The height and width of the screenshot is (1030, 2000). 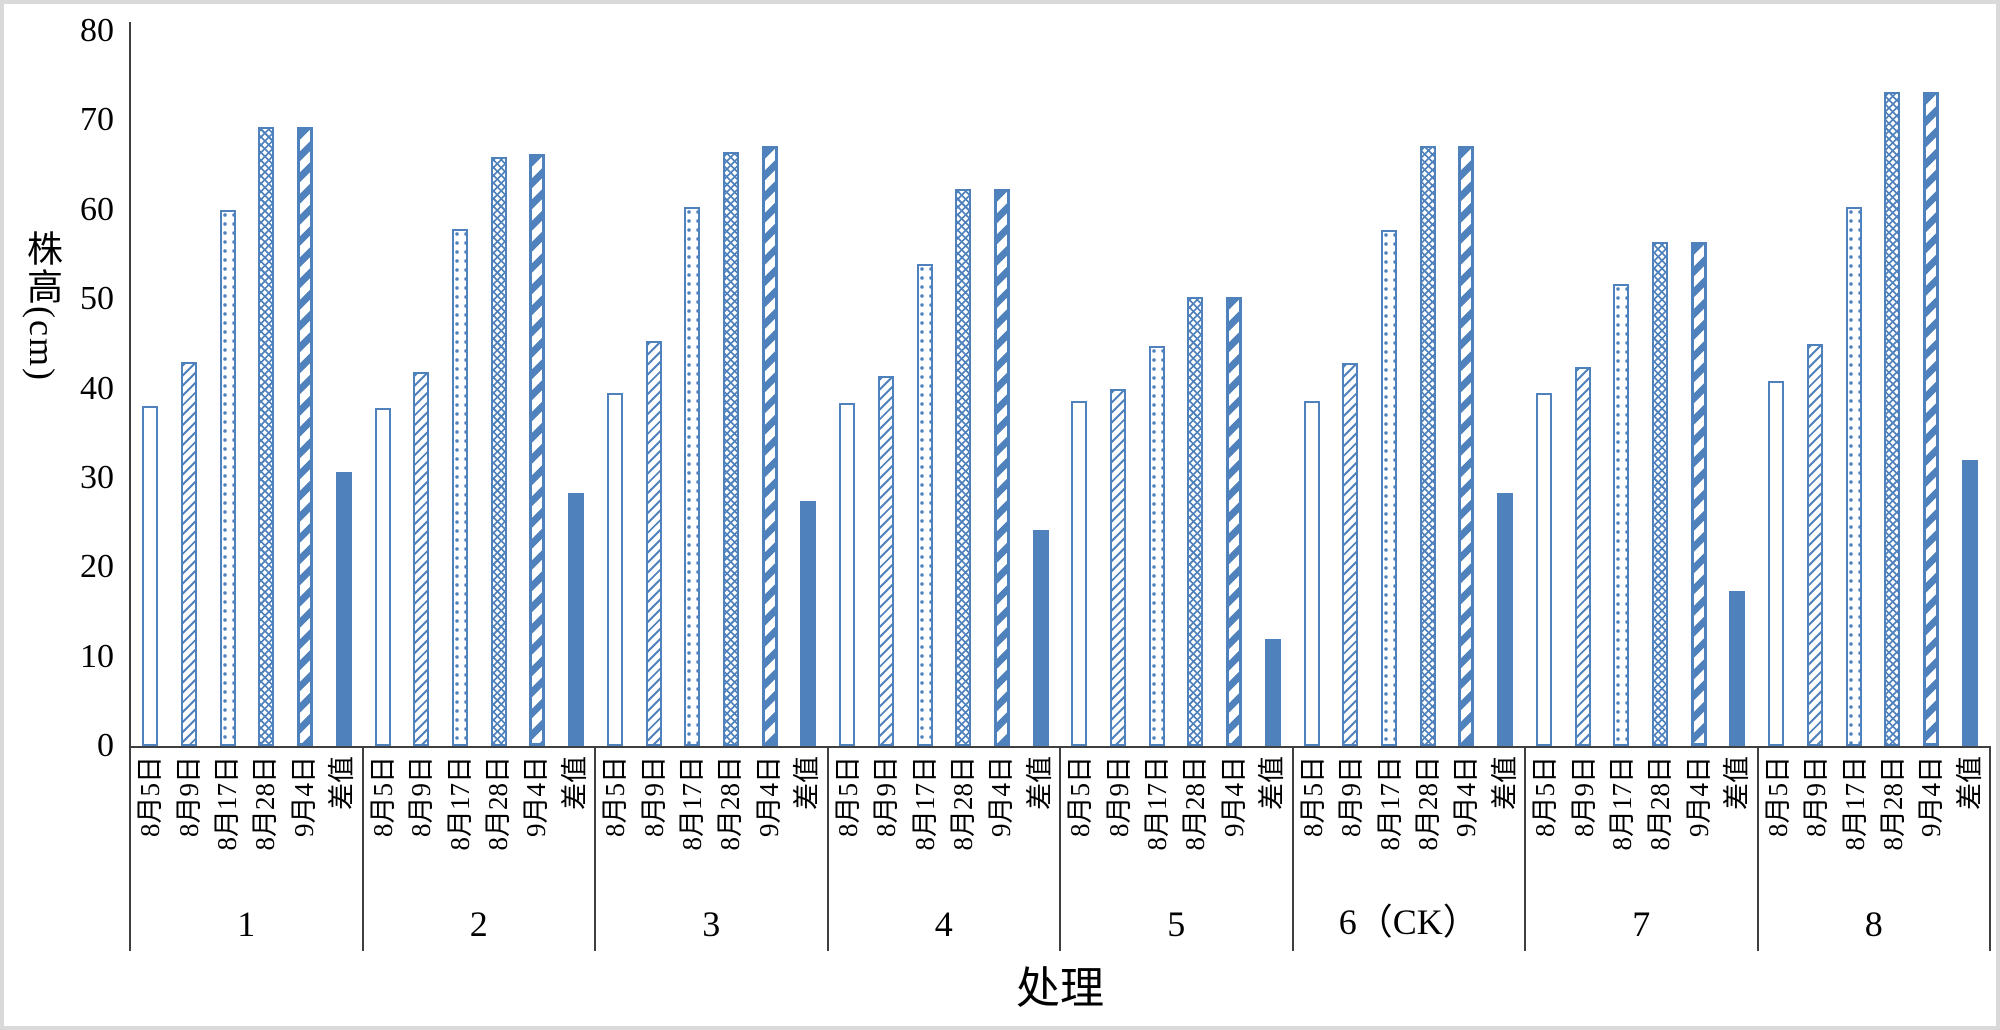 What do you see at coordinates (1079, 573) in the screenshot?
I see `bar-8月5日-group5` at bounding box center [1079, 573].